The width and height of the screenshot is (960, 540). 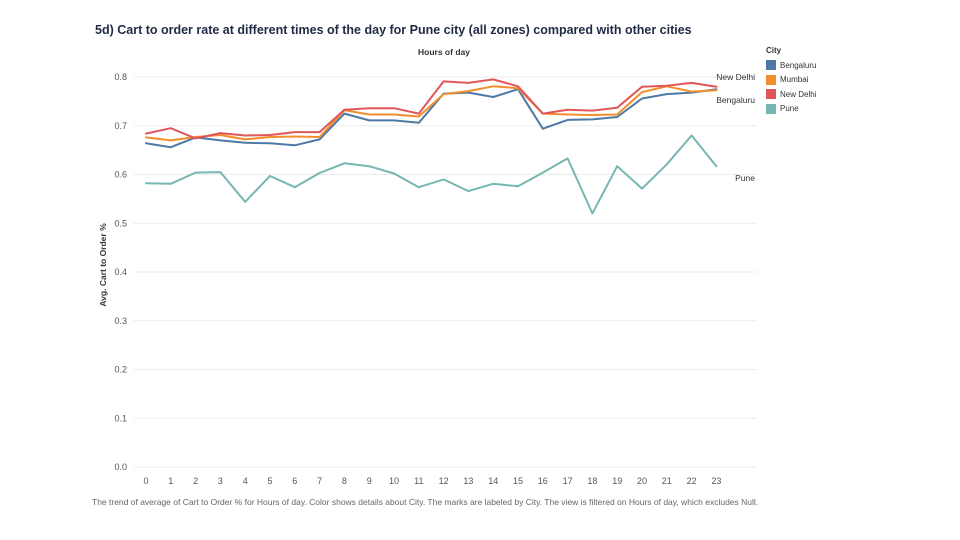 I want to click on end-label-pune: Pune, so click(x=745, y=178).